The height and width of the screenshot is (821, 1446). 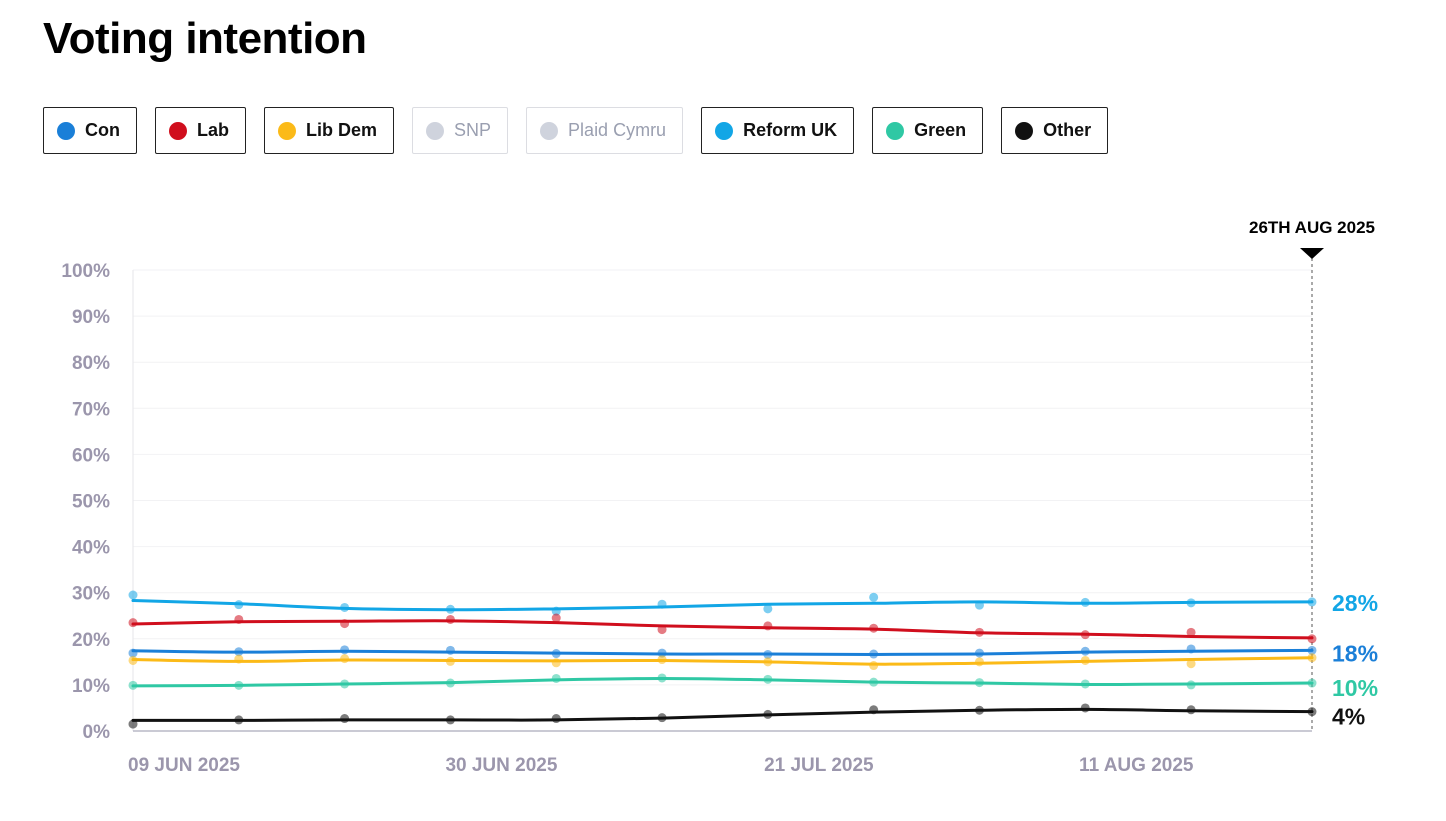 I want to click on legend-toggle-reform: Reform UK, so click(x=778, y=130).